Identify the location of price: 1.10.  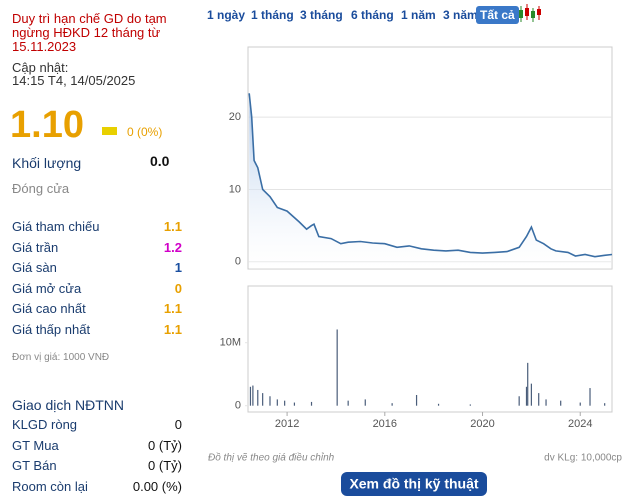
(47, 125).